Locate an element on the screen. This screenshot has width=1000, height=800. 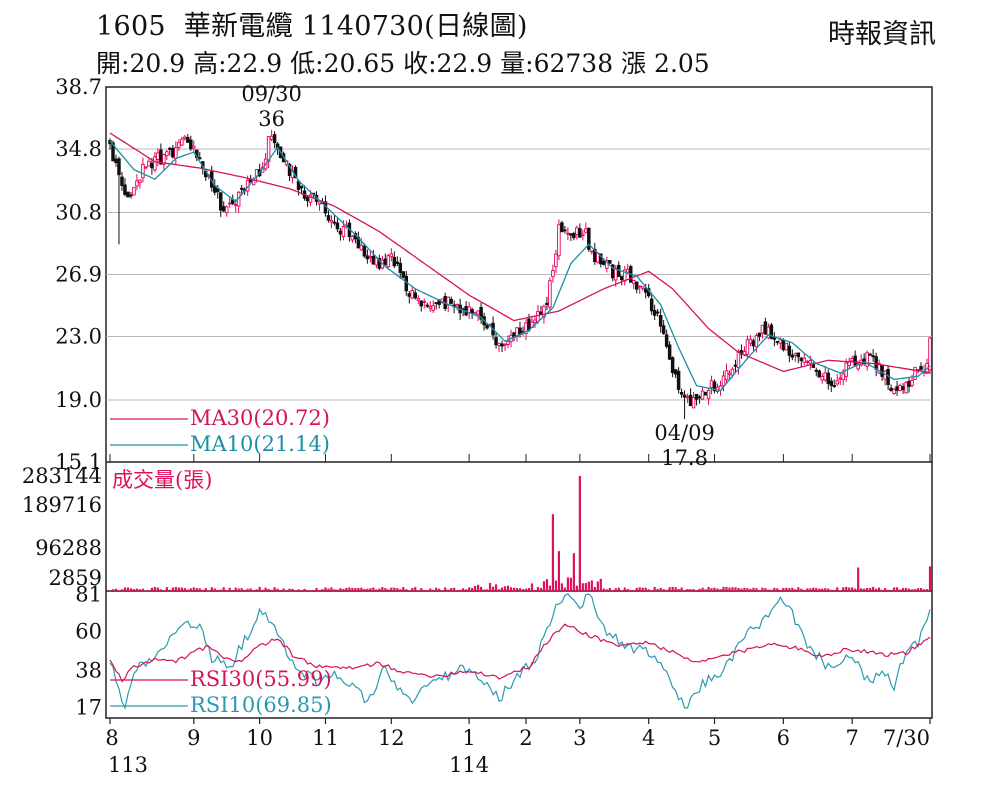
rsi10-line is located at coordinates (520, 651).